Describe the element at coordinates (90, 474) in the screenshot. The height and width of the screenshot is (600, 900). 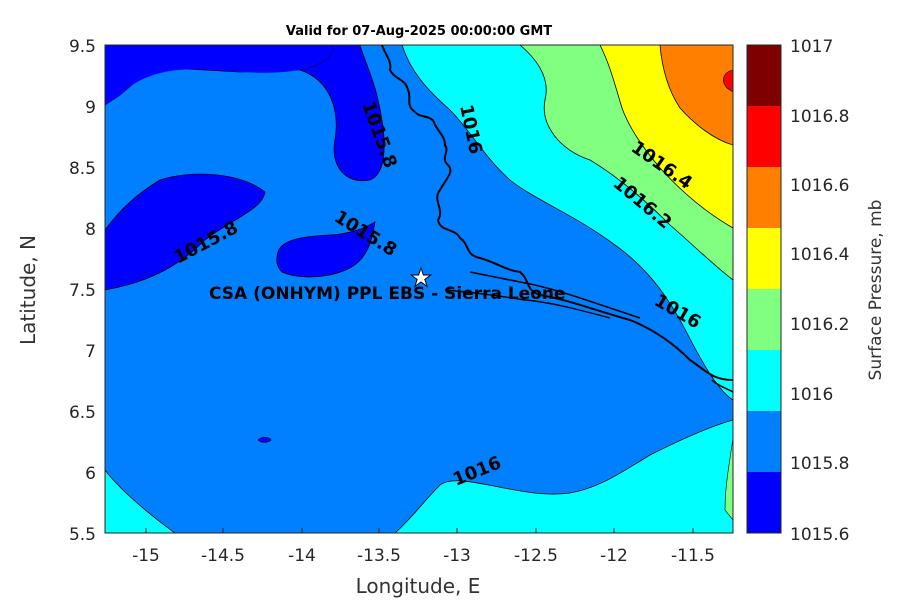
I see `y-tick-label: 6` at that location.